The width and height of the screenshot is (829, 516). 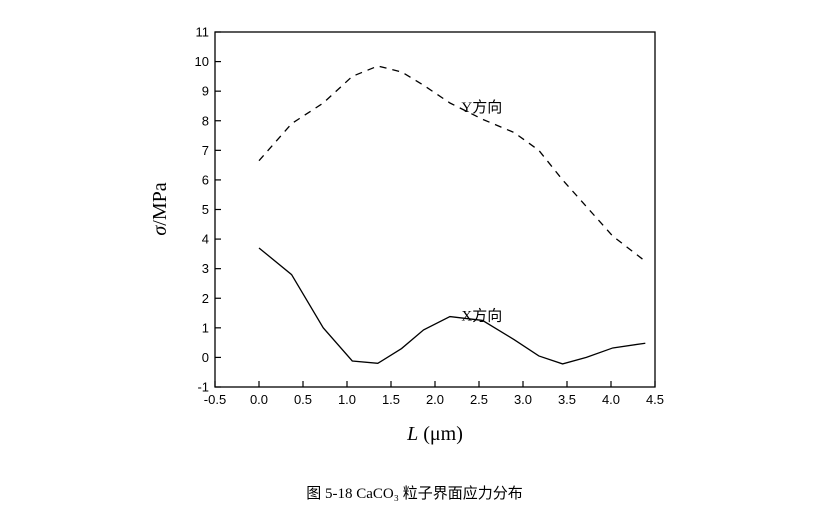 I want to click on x-tick-label: 4.5, so click(x=655, y=399).